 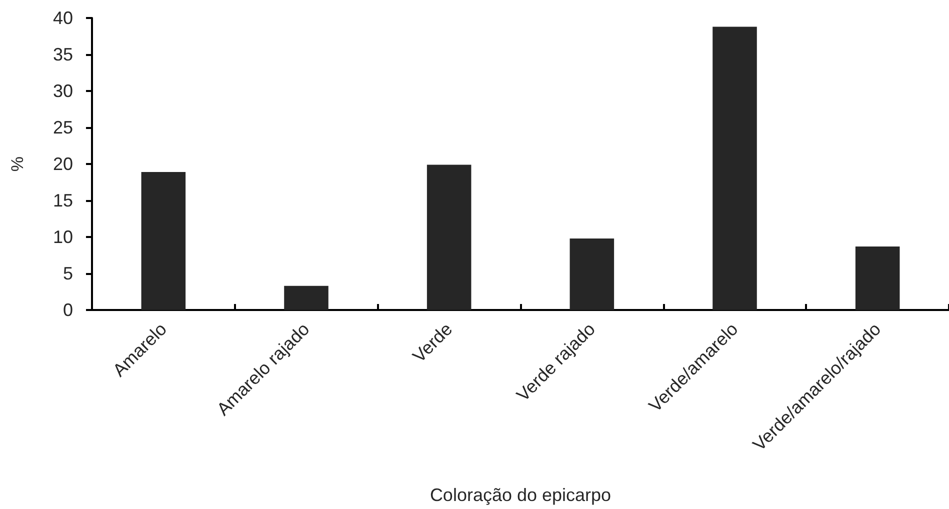 I want to click on y-tick-label: 0, so click(x=67, y=310).